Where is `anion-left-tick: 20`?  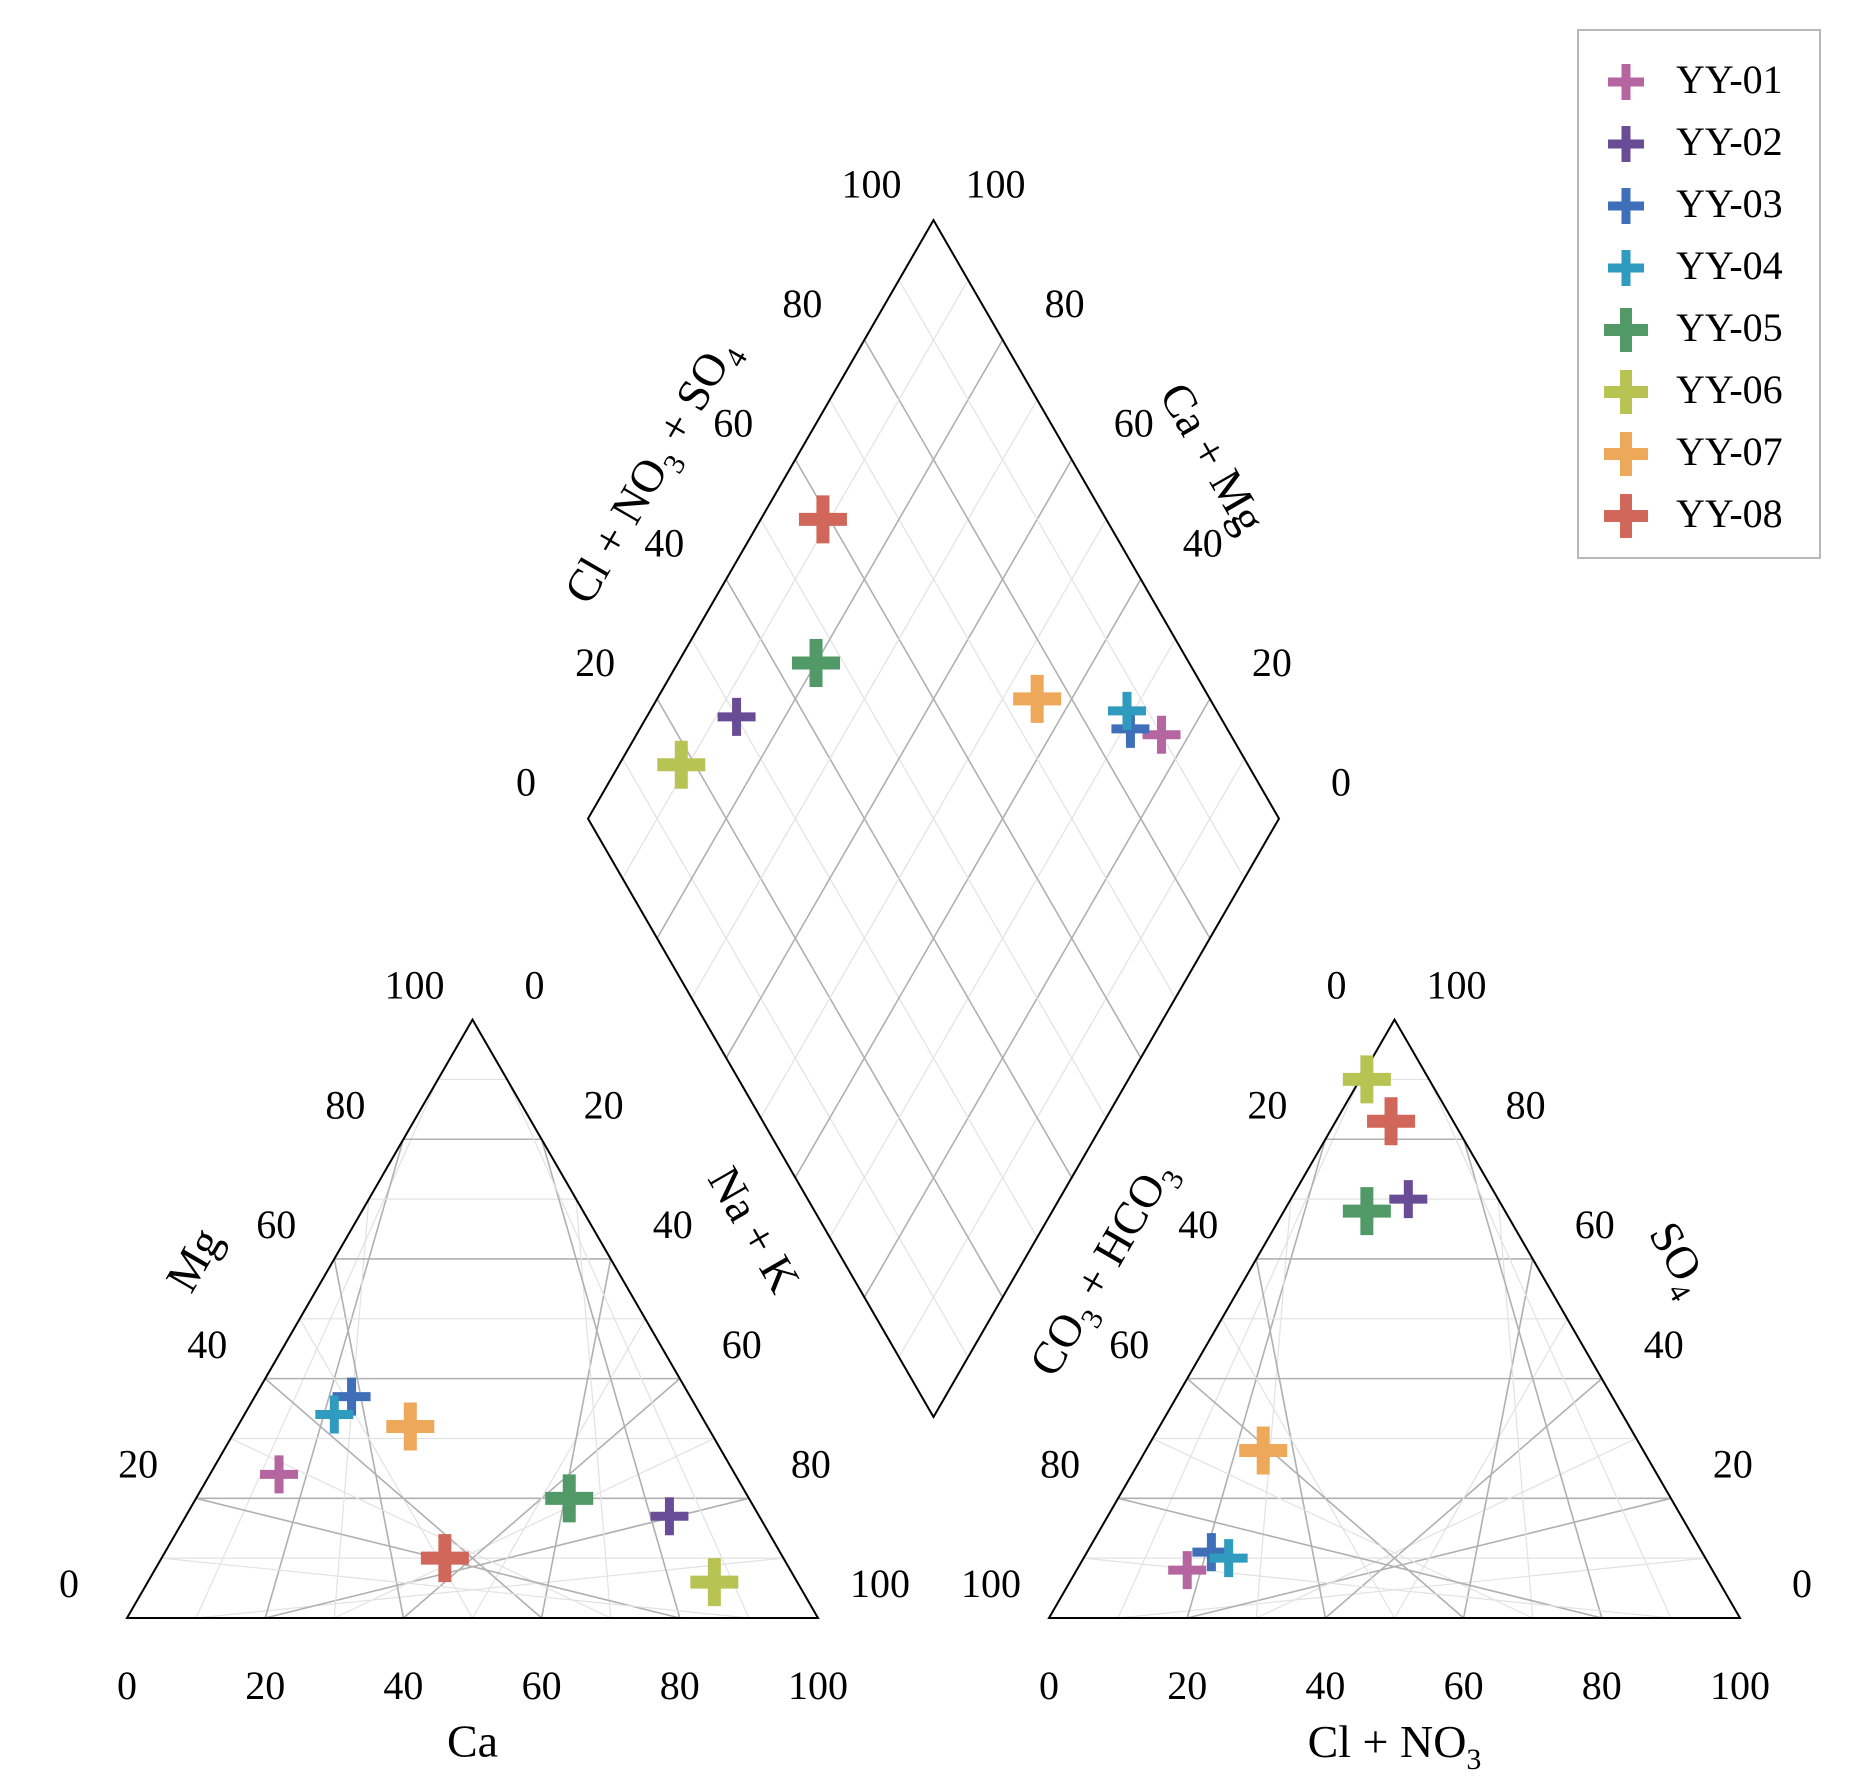 anion-left-tick: 20 is located at coordinates (1267, 1104).